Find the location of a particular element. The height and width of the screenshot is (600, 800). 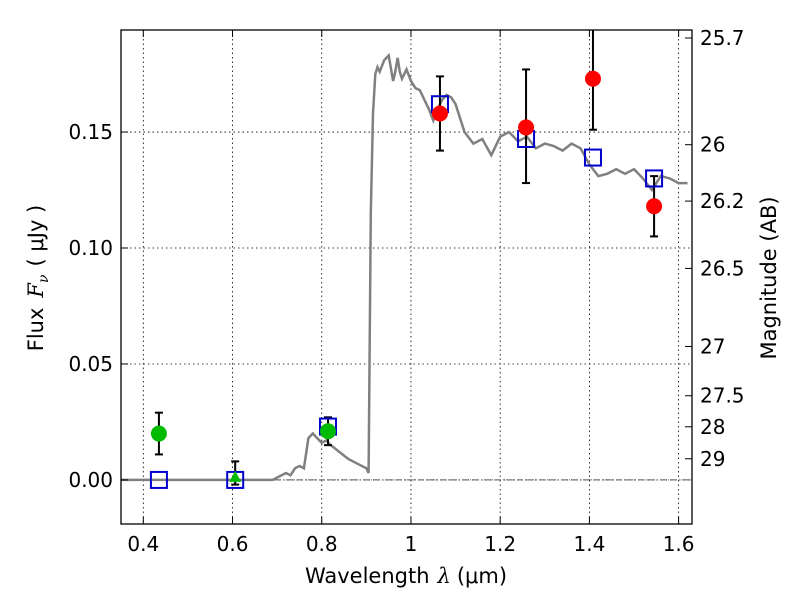

y-tick-label: 0.15 is located at coordinates (90, 132).